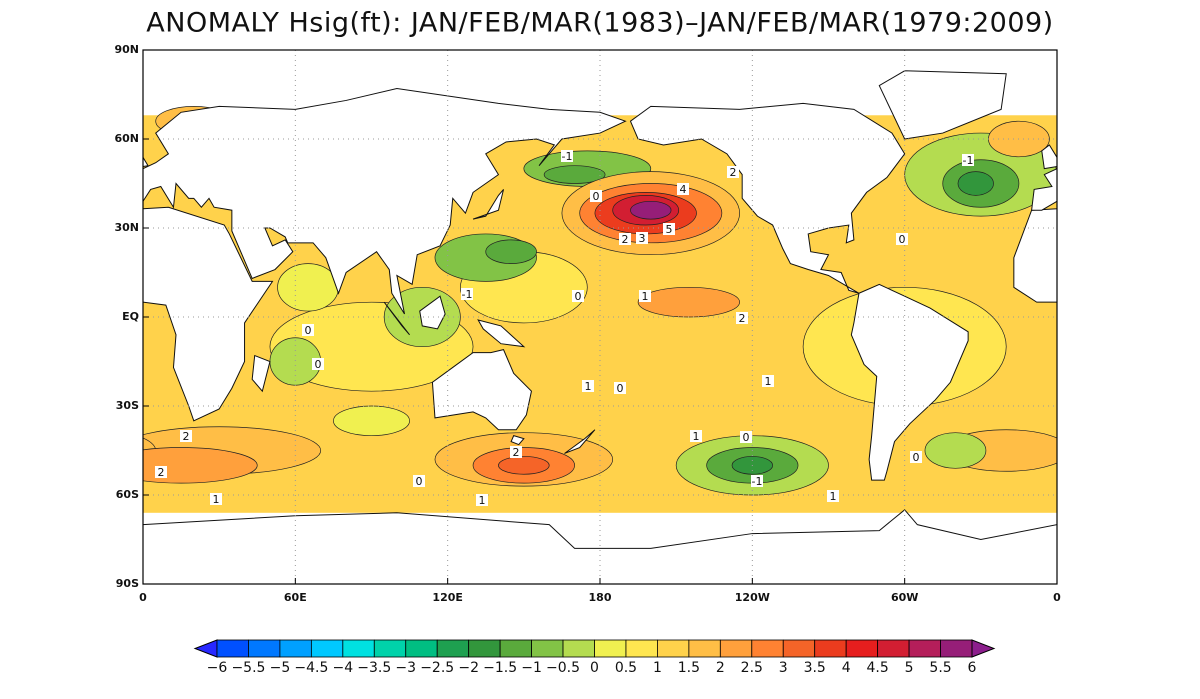 This screenshot has height=699, width=1200. What do you see at coordinates (752, 668) in the screenshot?
I see `colorbar-label: 2.5` at bounding box center [752, 668].